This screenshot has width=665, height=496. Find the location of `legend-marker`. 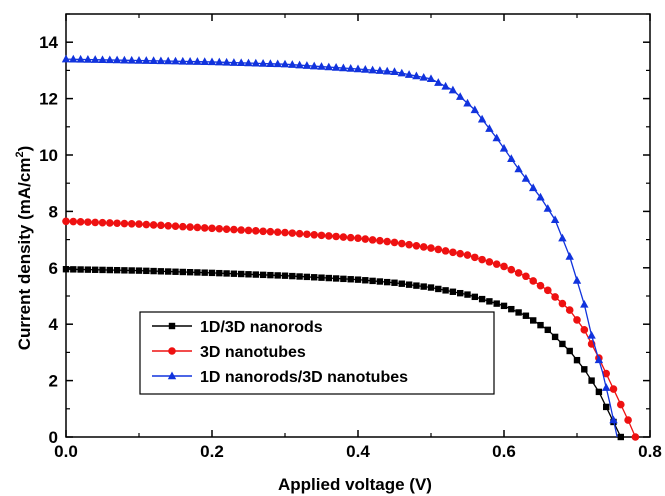

legend-marker is located at coordinates (172, 326).